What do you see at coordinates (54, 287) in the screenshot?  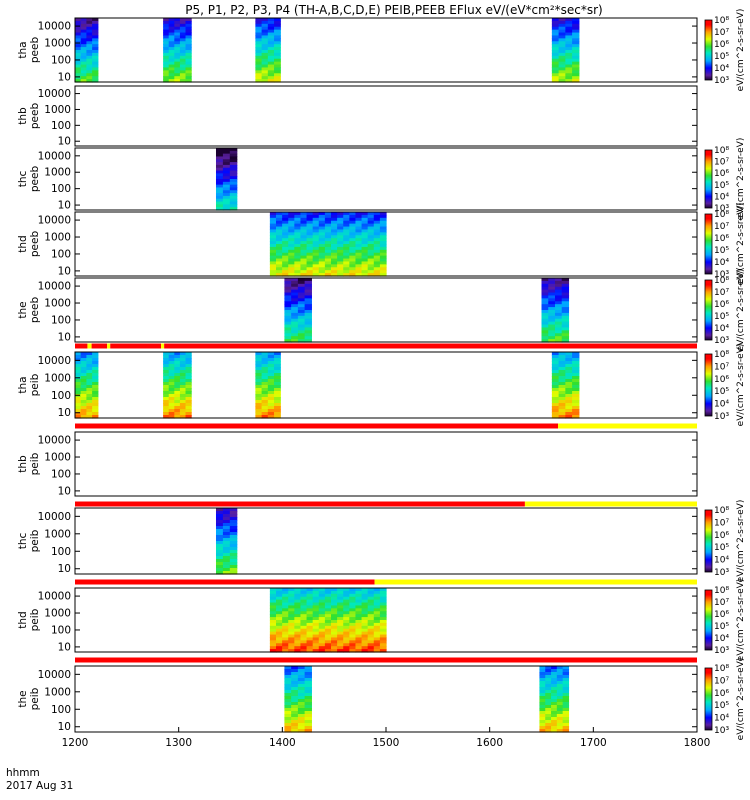 I see `y-tick-label: 10000` at bounding box center [54, 287].